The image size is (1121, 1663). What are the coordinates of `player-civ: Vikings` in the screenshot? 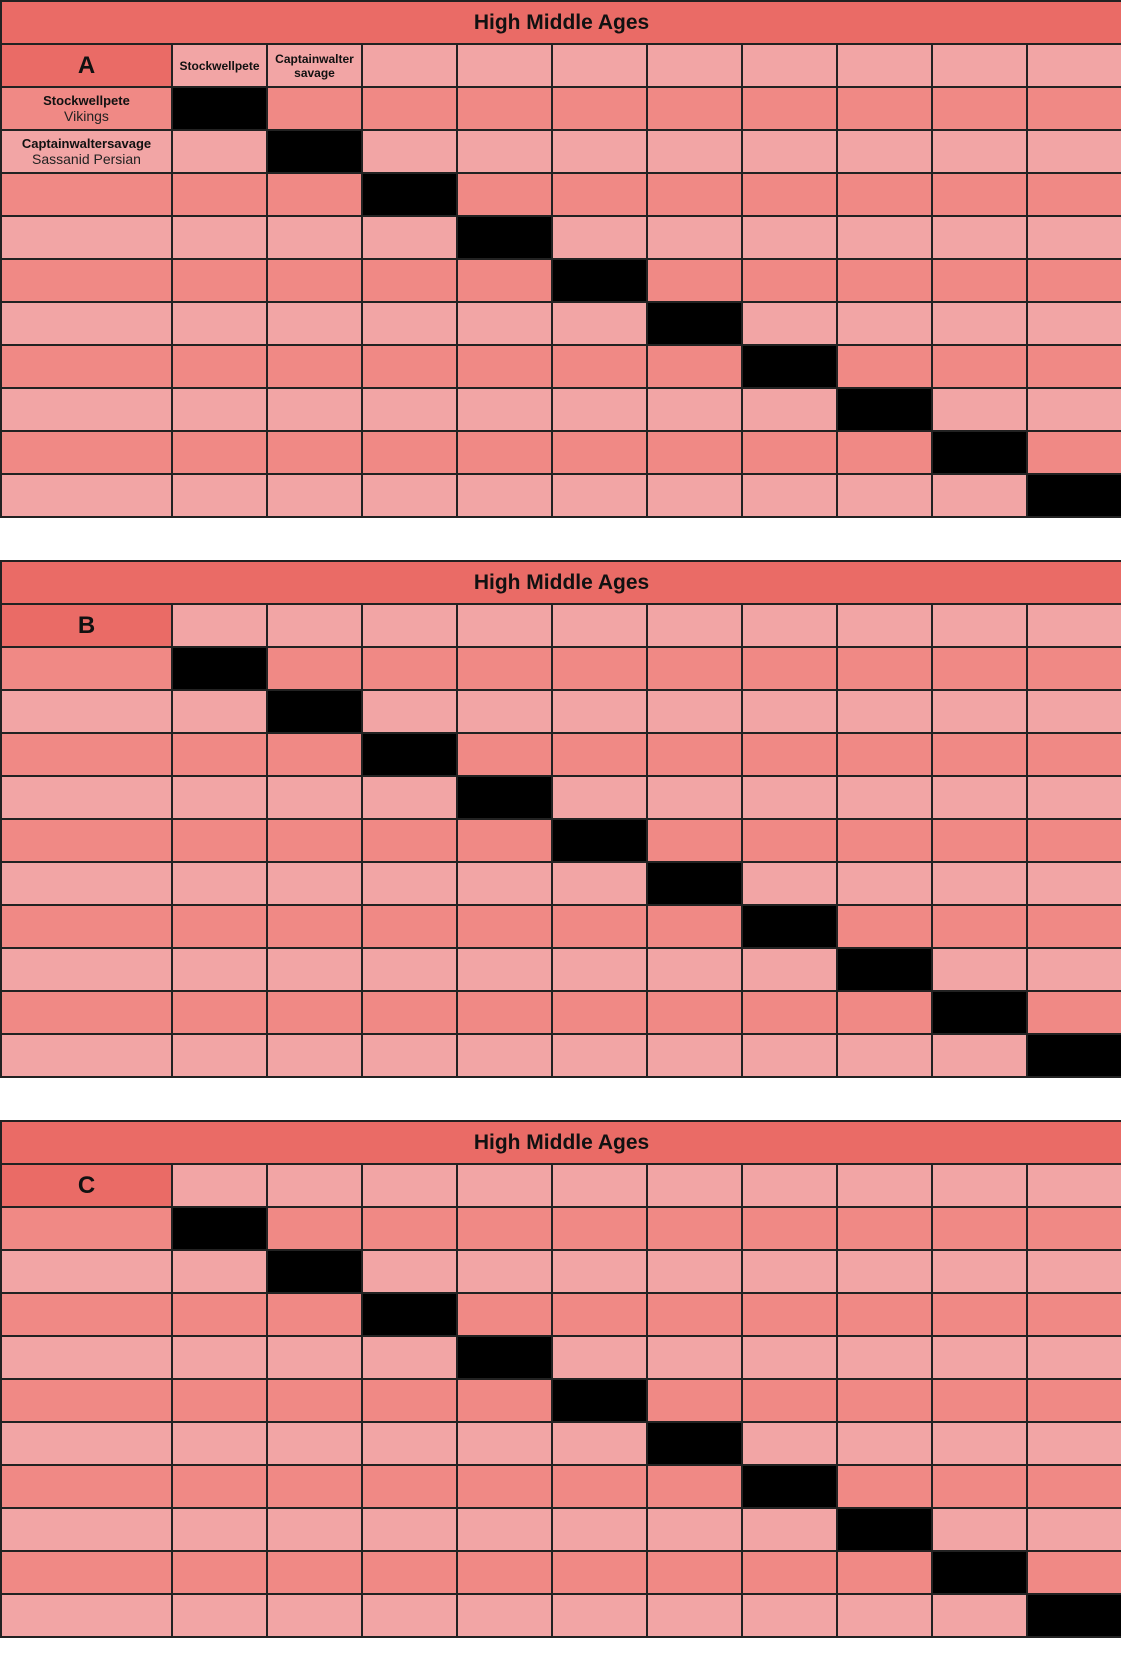 It's located at (86, 116).